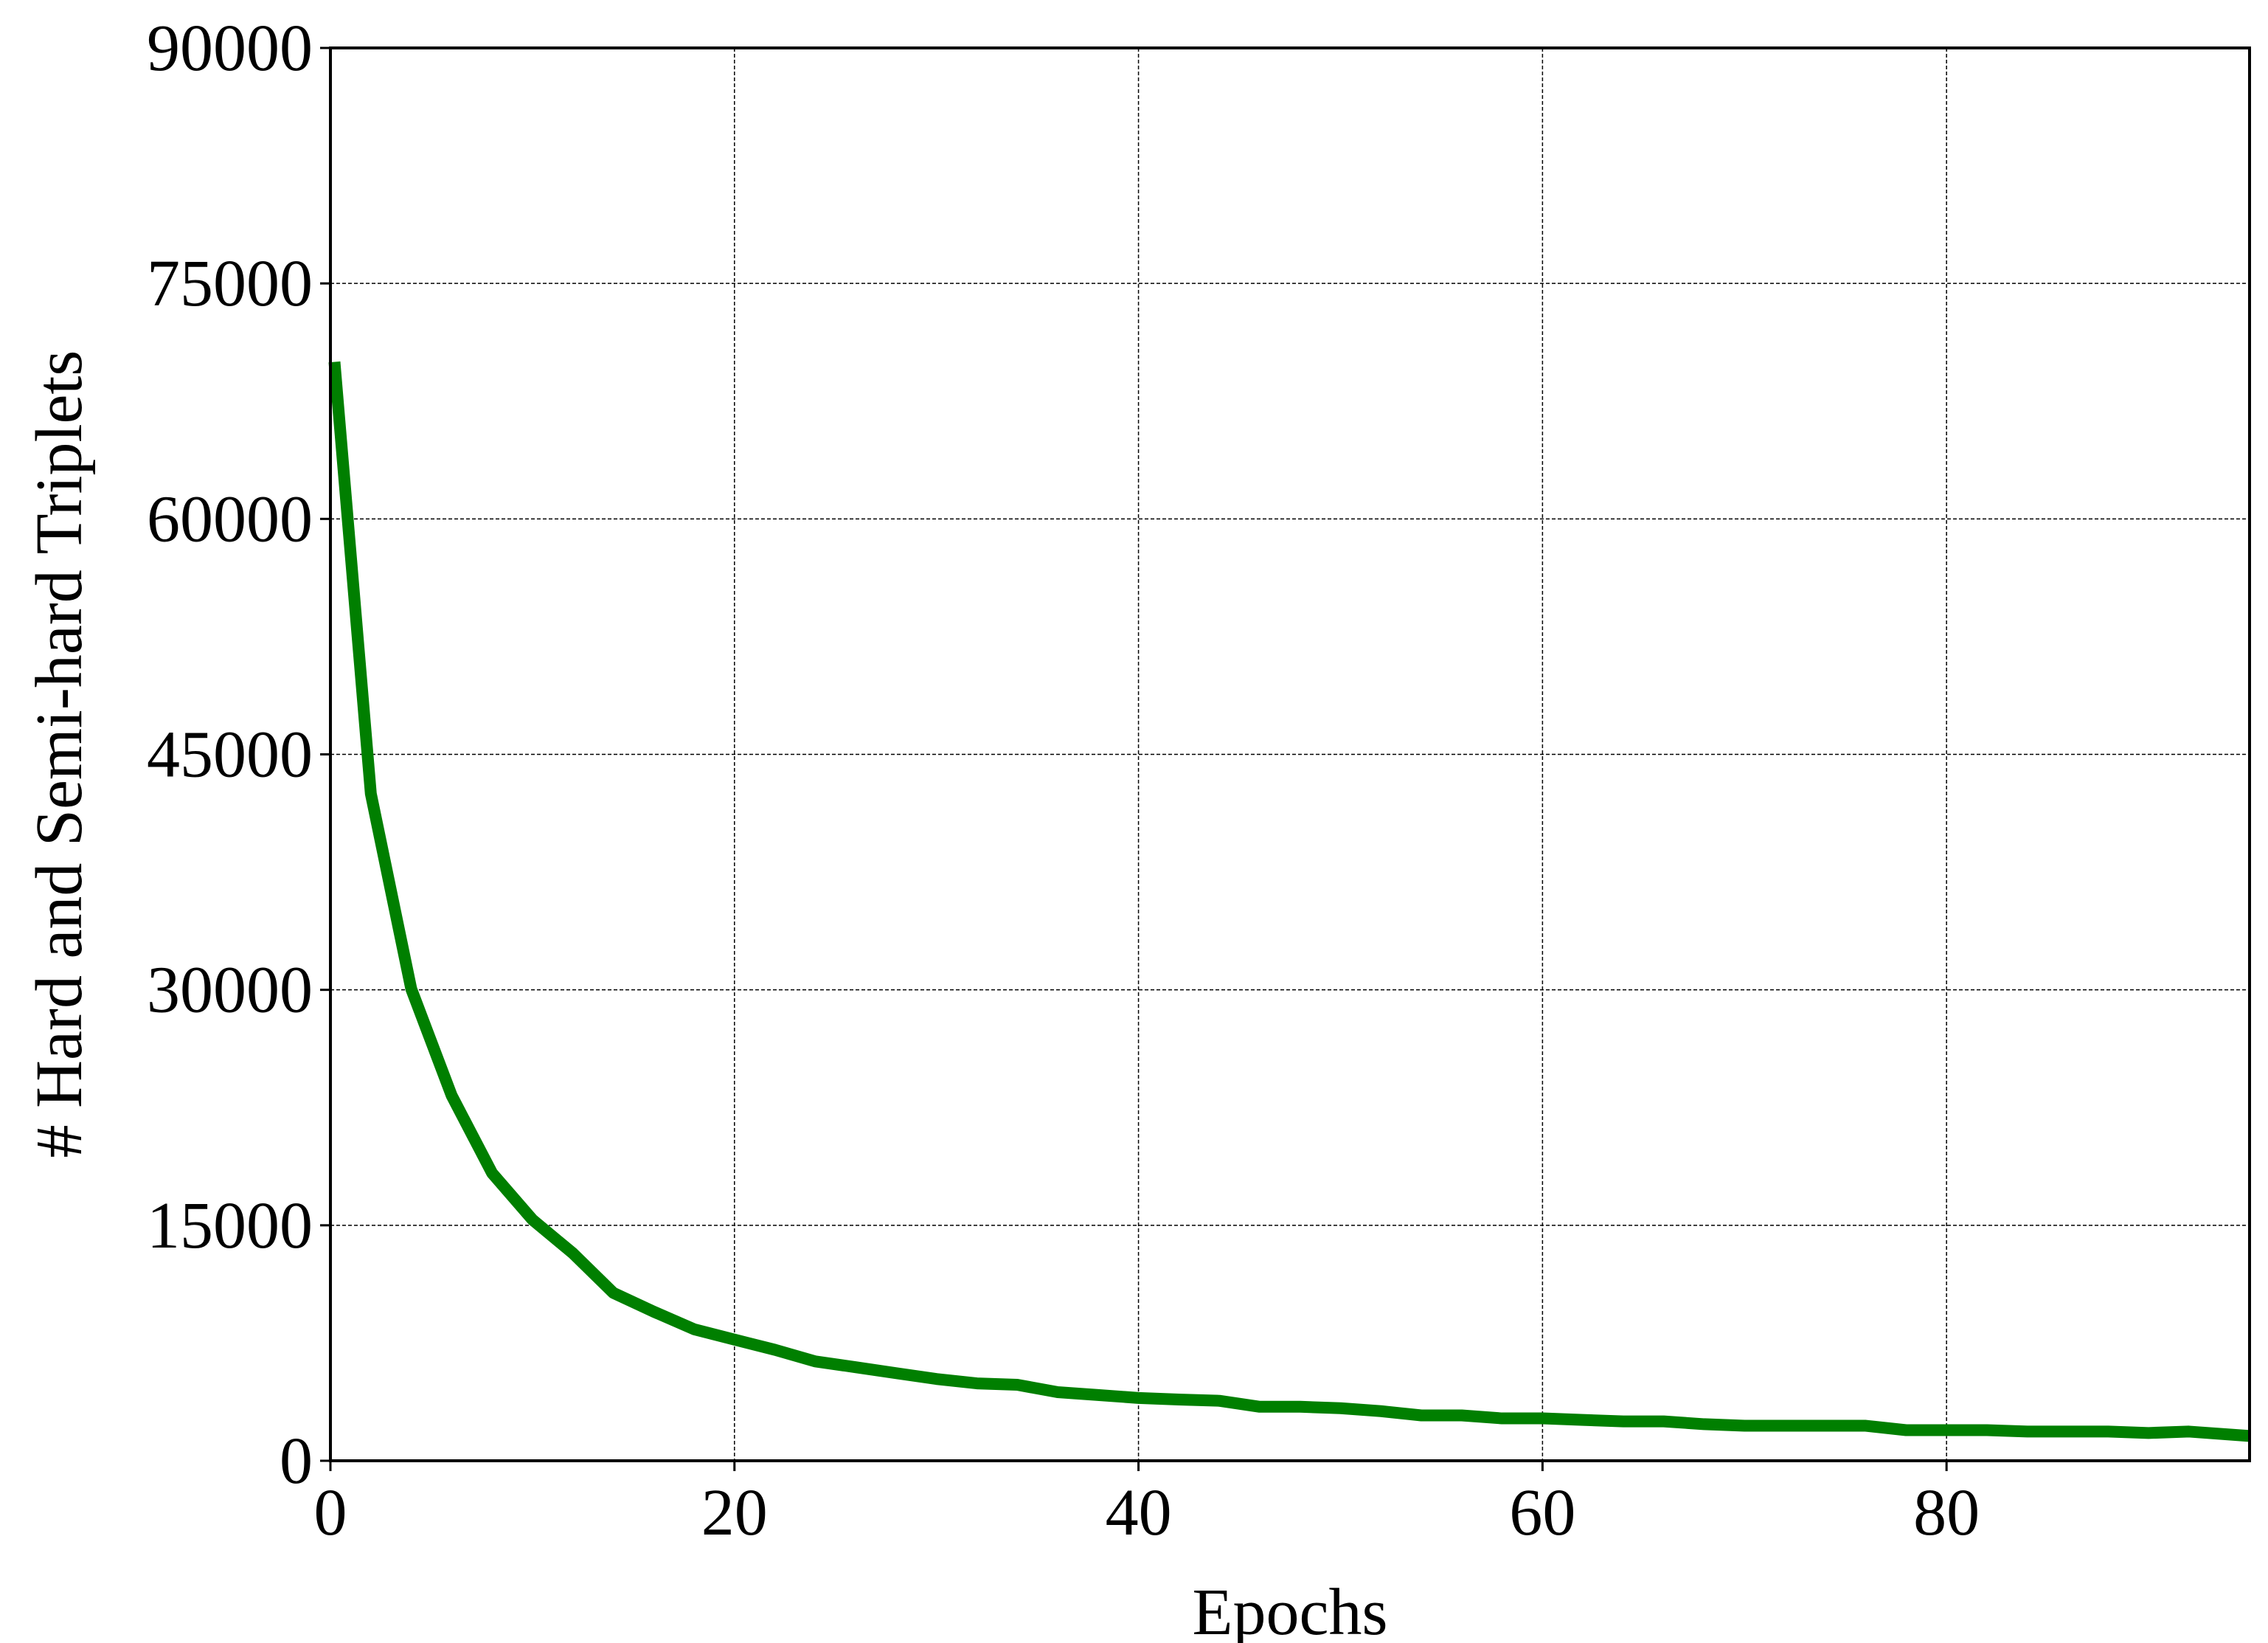 The height and width of the screenshot is (1643, 2268). Describe the element at coordinates (330, 1512) in the screenshot. I see `x-tick-label: 0` at that location.